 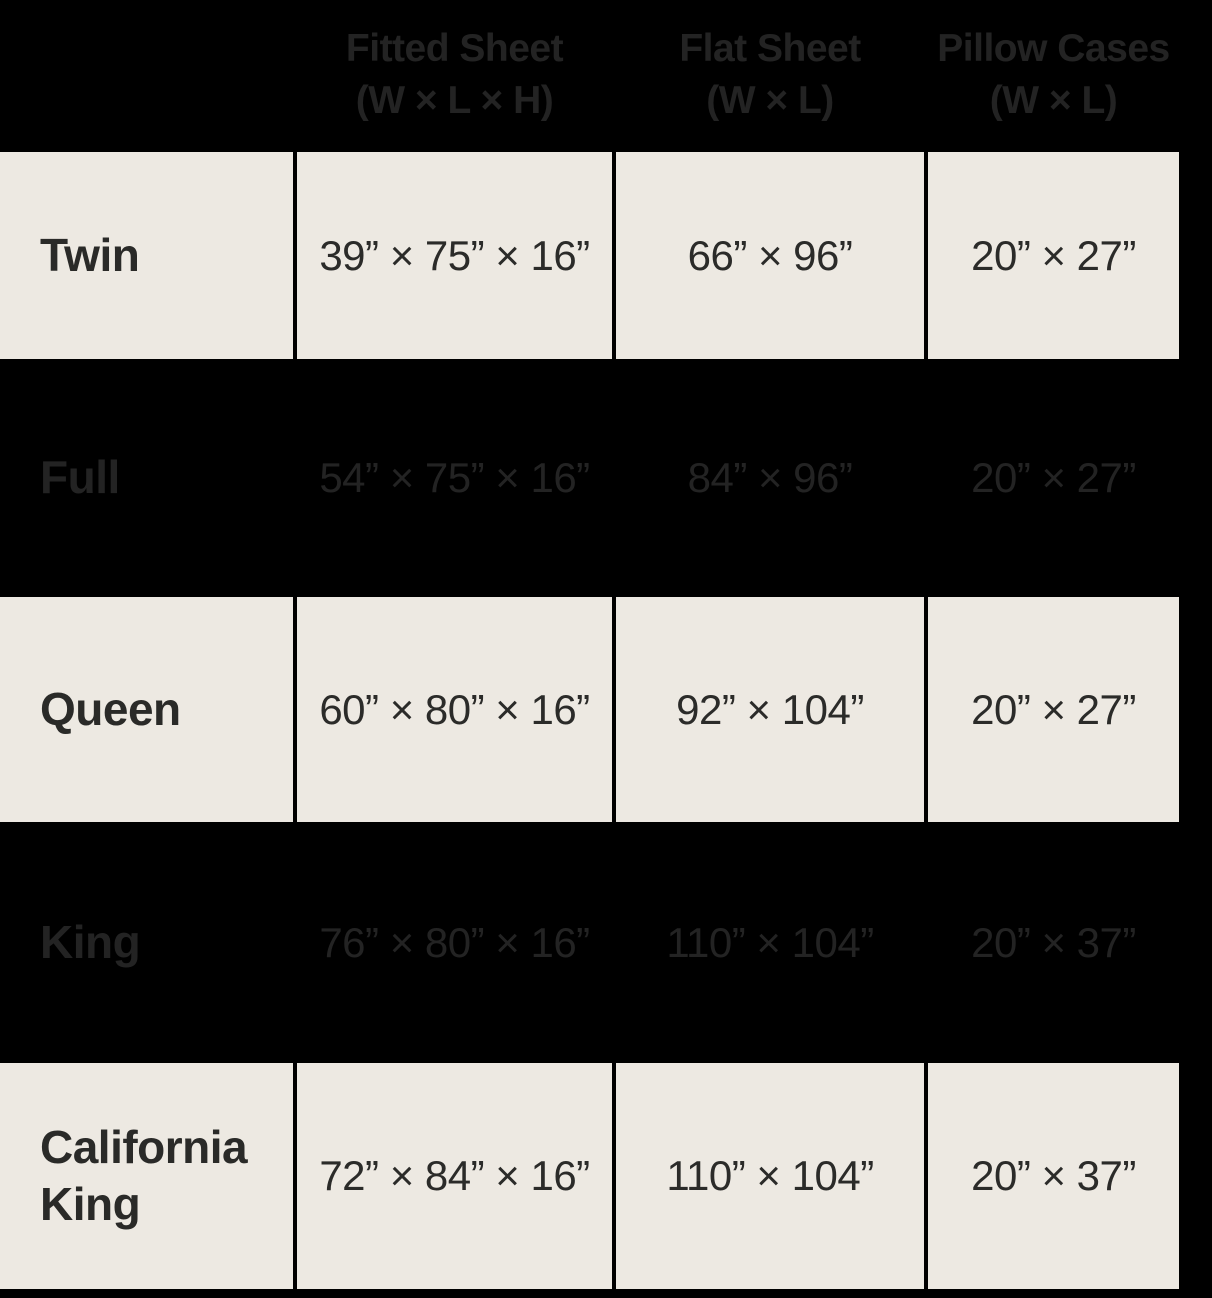 I want to click on row-twin-flat: 66” × 96”, so click(x=770, y=255).